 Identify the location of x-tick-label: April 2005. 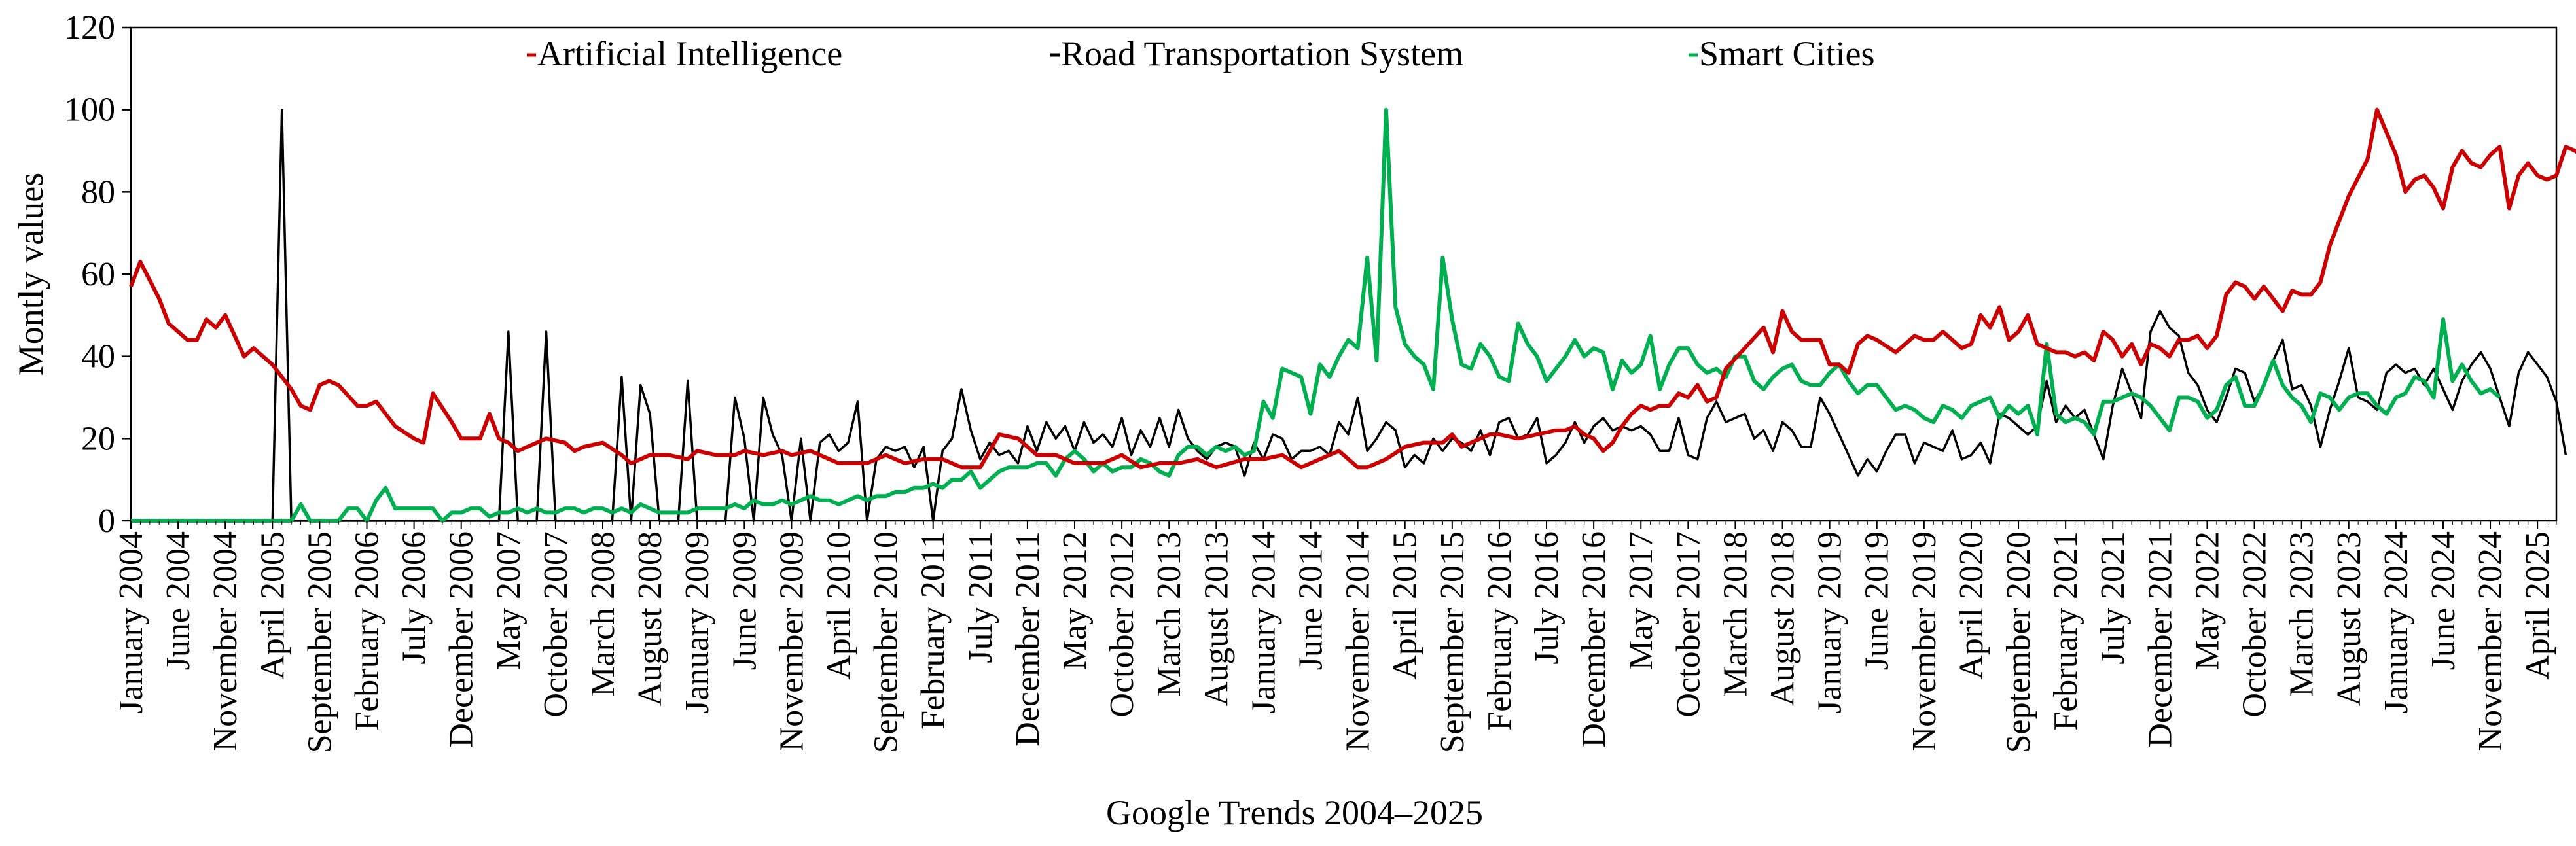
(272, 605).